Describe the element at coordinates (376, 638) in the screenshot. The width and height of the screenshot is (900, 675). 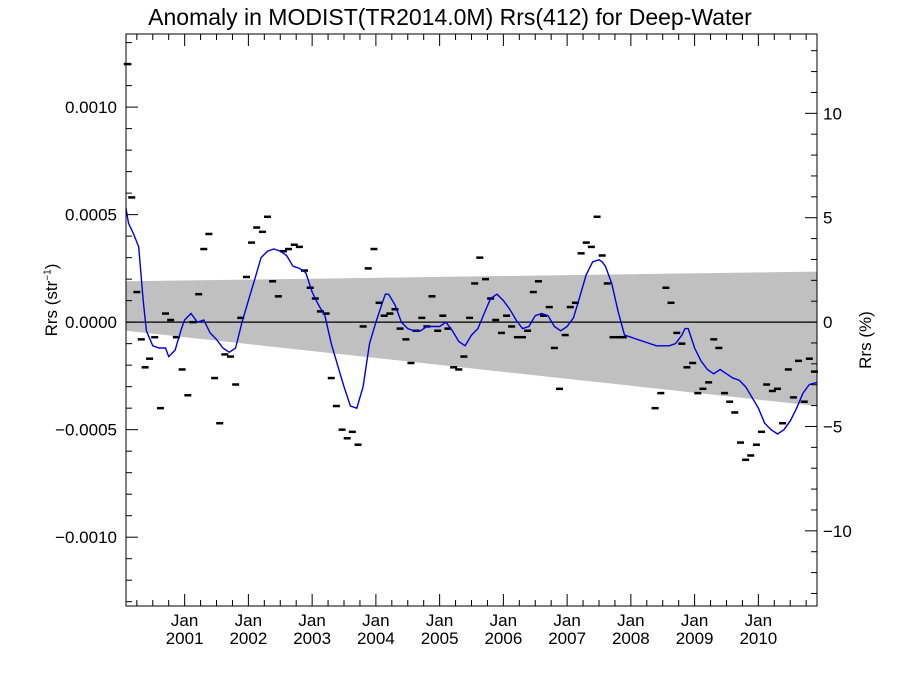
I see `x-tick-year-label: 2004` at that location.